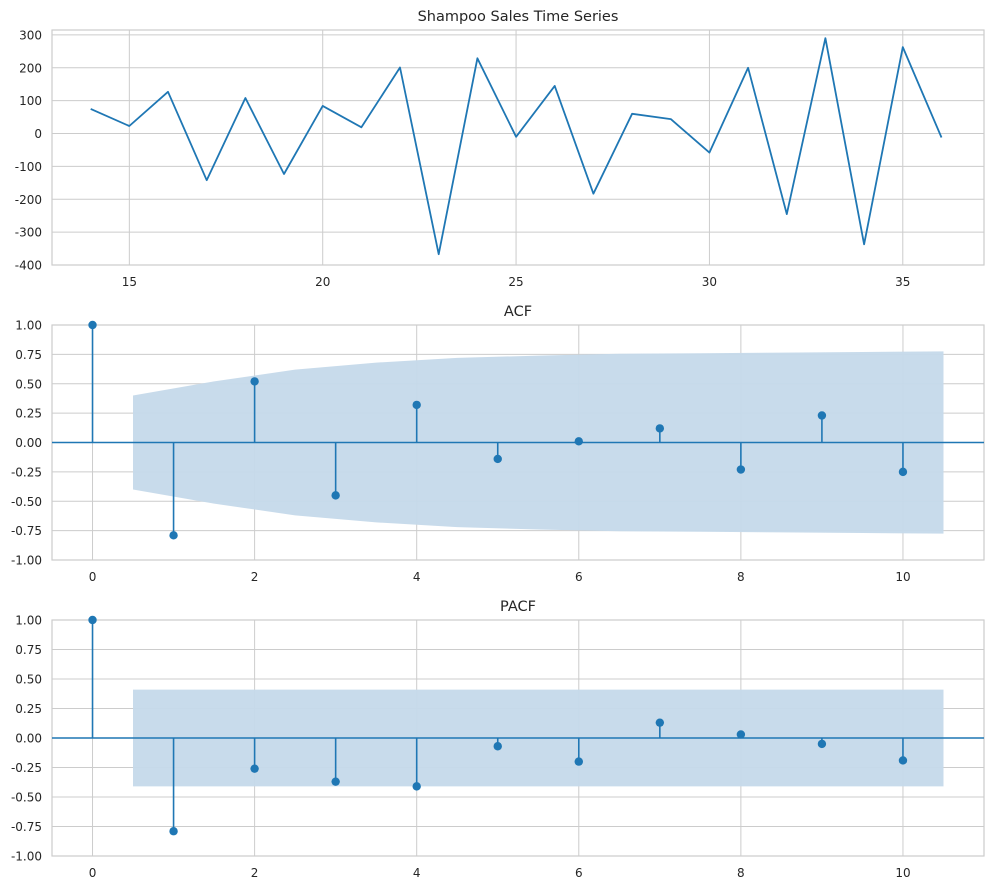 Image resolution: width=993 pixels, height=889 pixels. I want to click on time-series-y-tick-label: 100, so click(30, 101).